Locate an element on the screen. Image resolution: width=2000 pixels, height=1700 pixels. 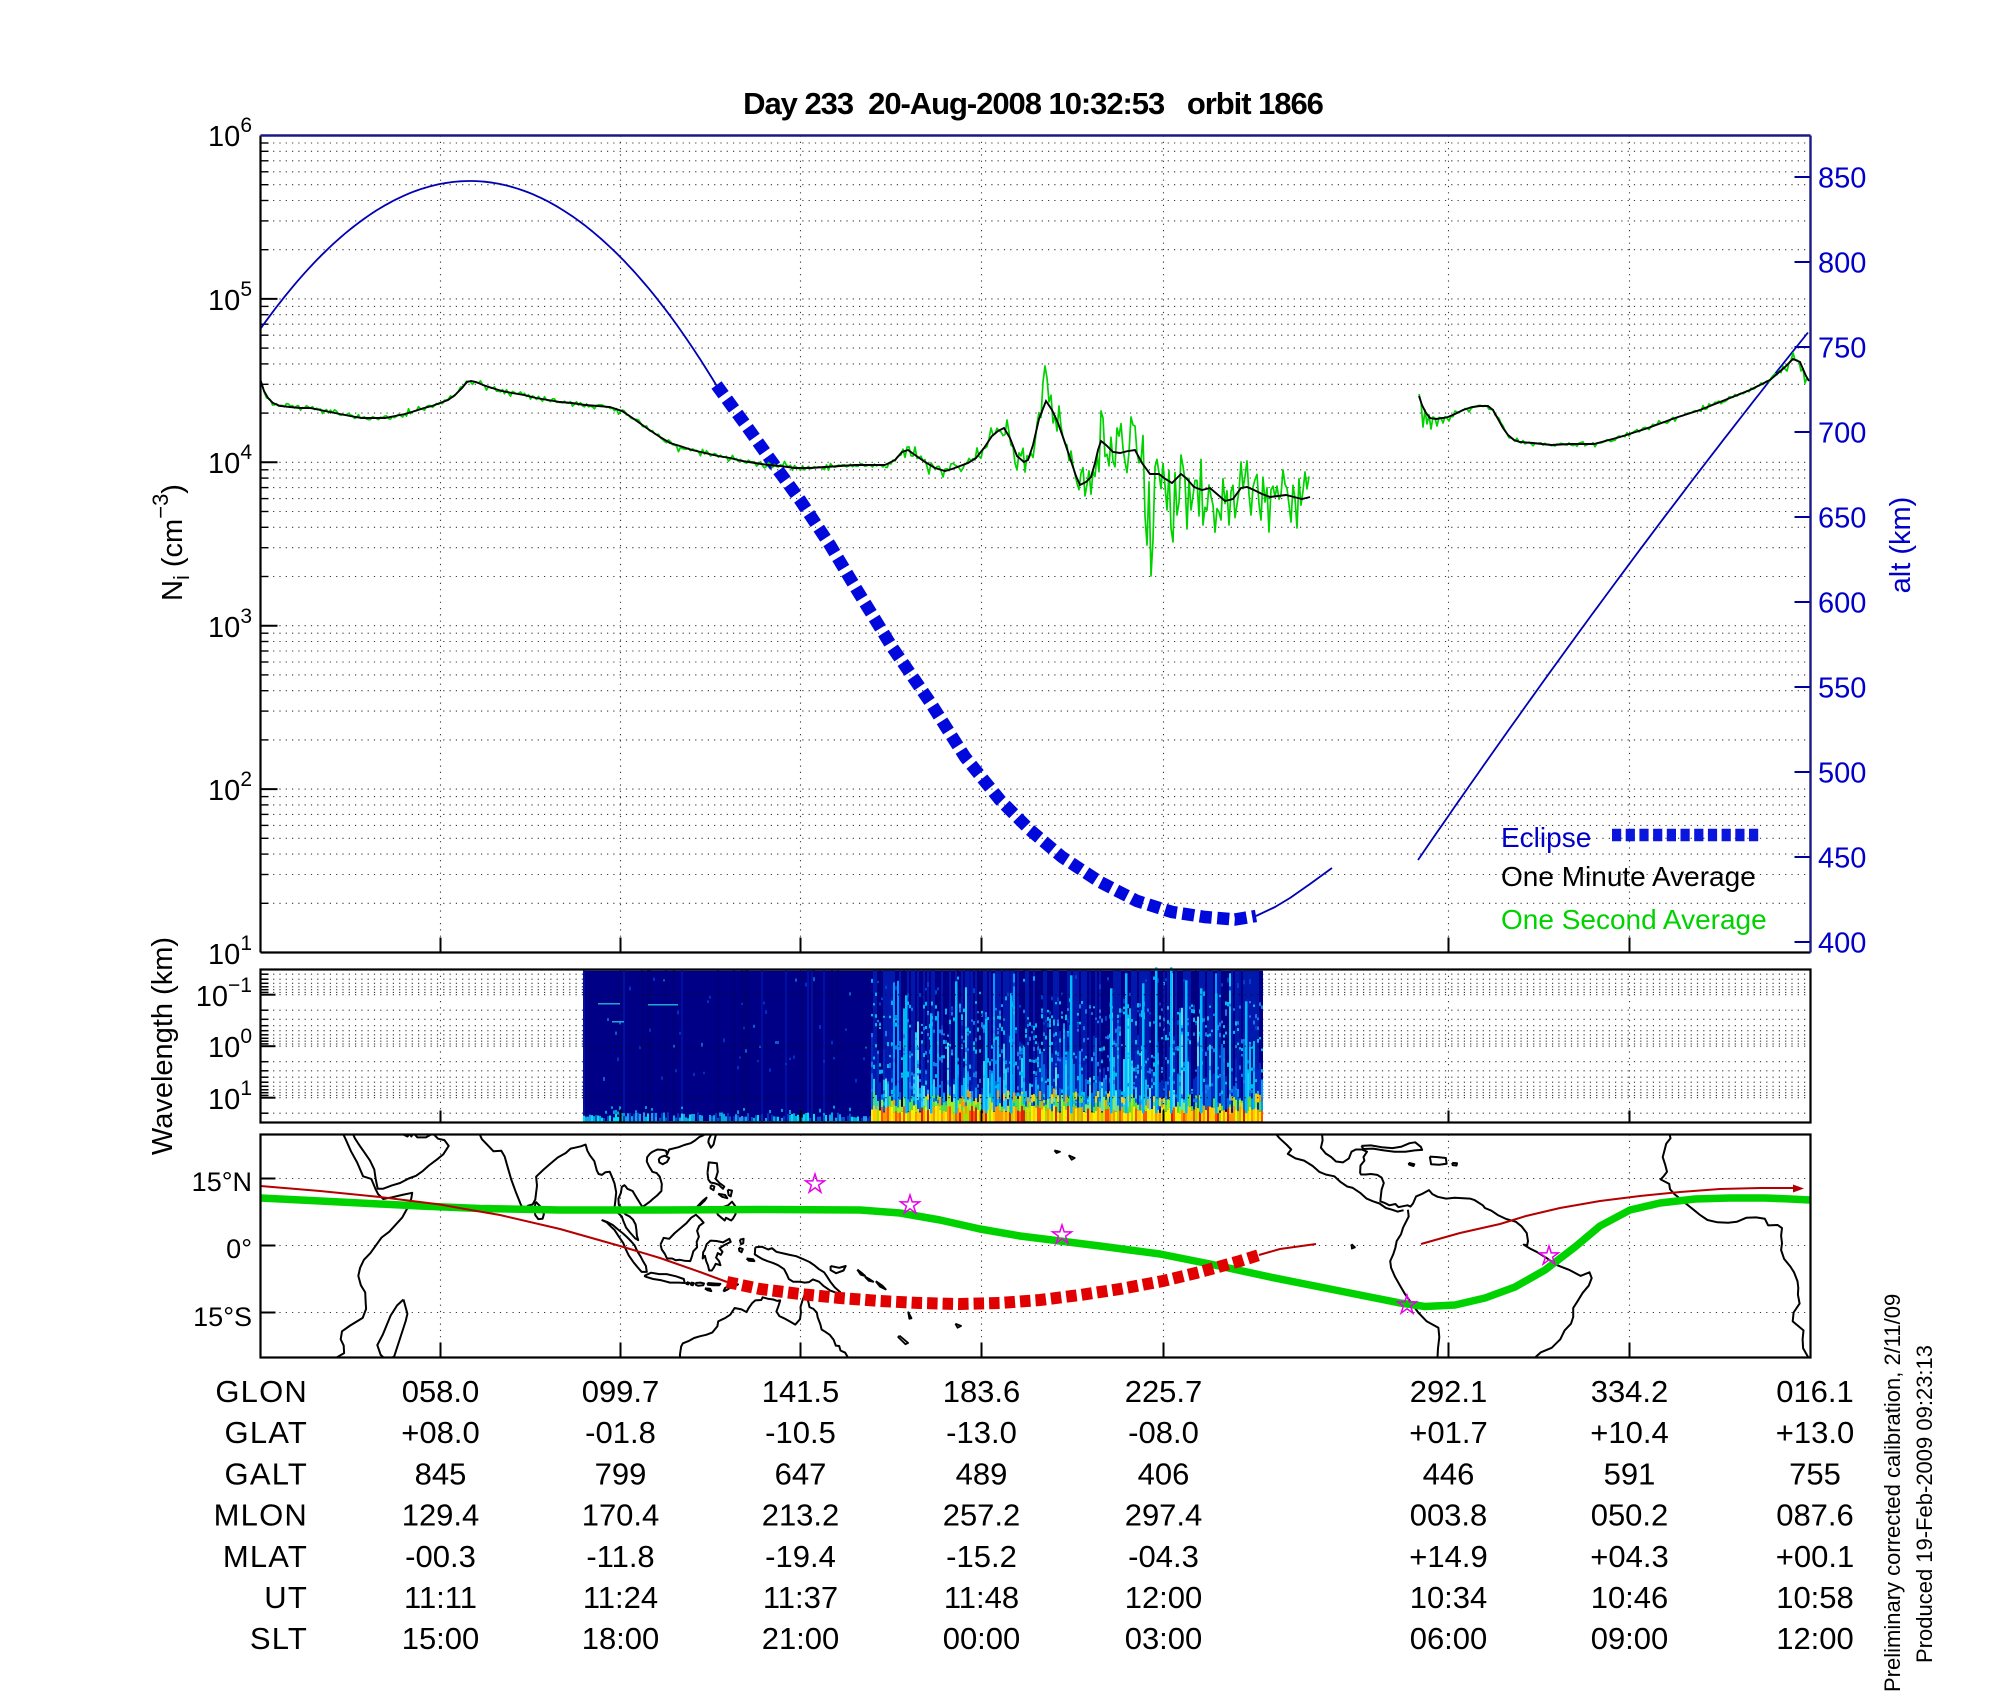
svg-text: 21:00 is located at coordinates (801, 1638).